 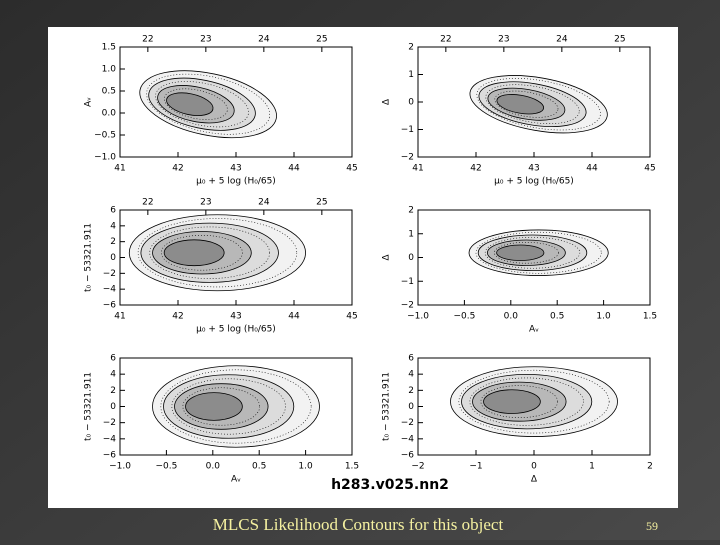 What do you see at coordinates (105, 136) in the screenshot?
I see `y-tick-label: −0.5` at bounding box center [105, 136].